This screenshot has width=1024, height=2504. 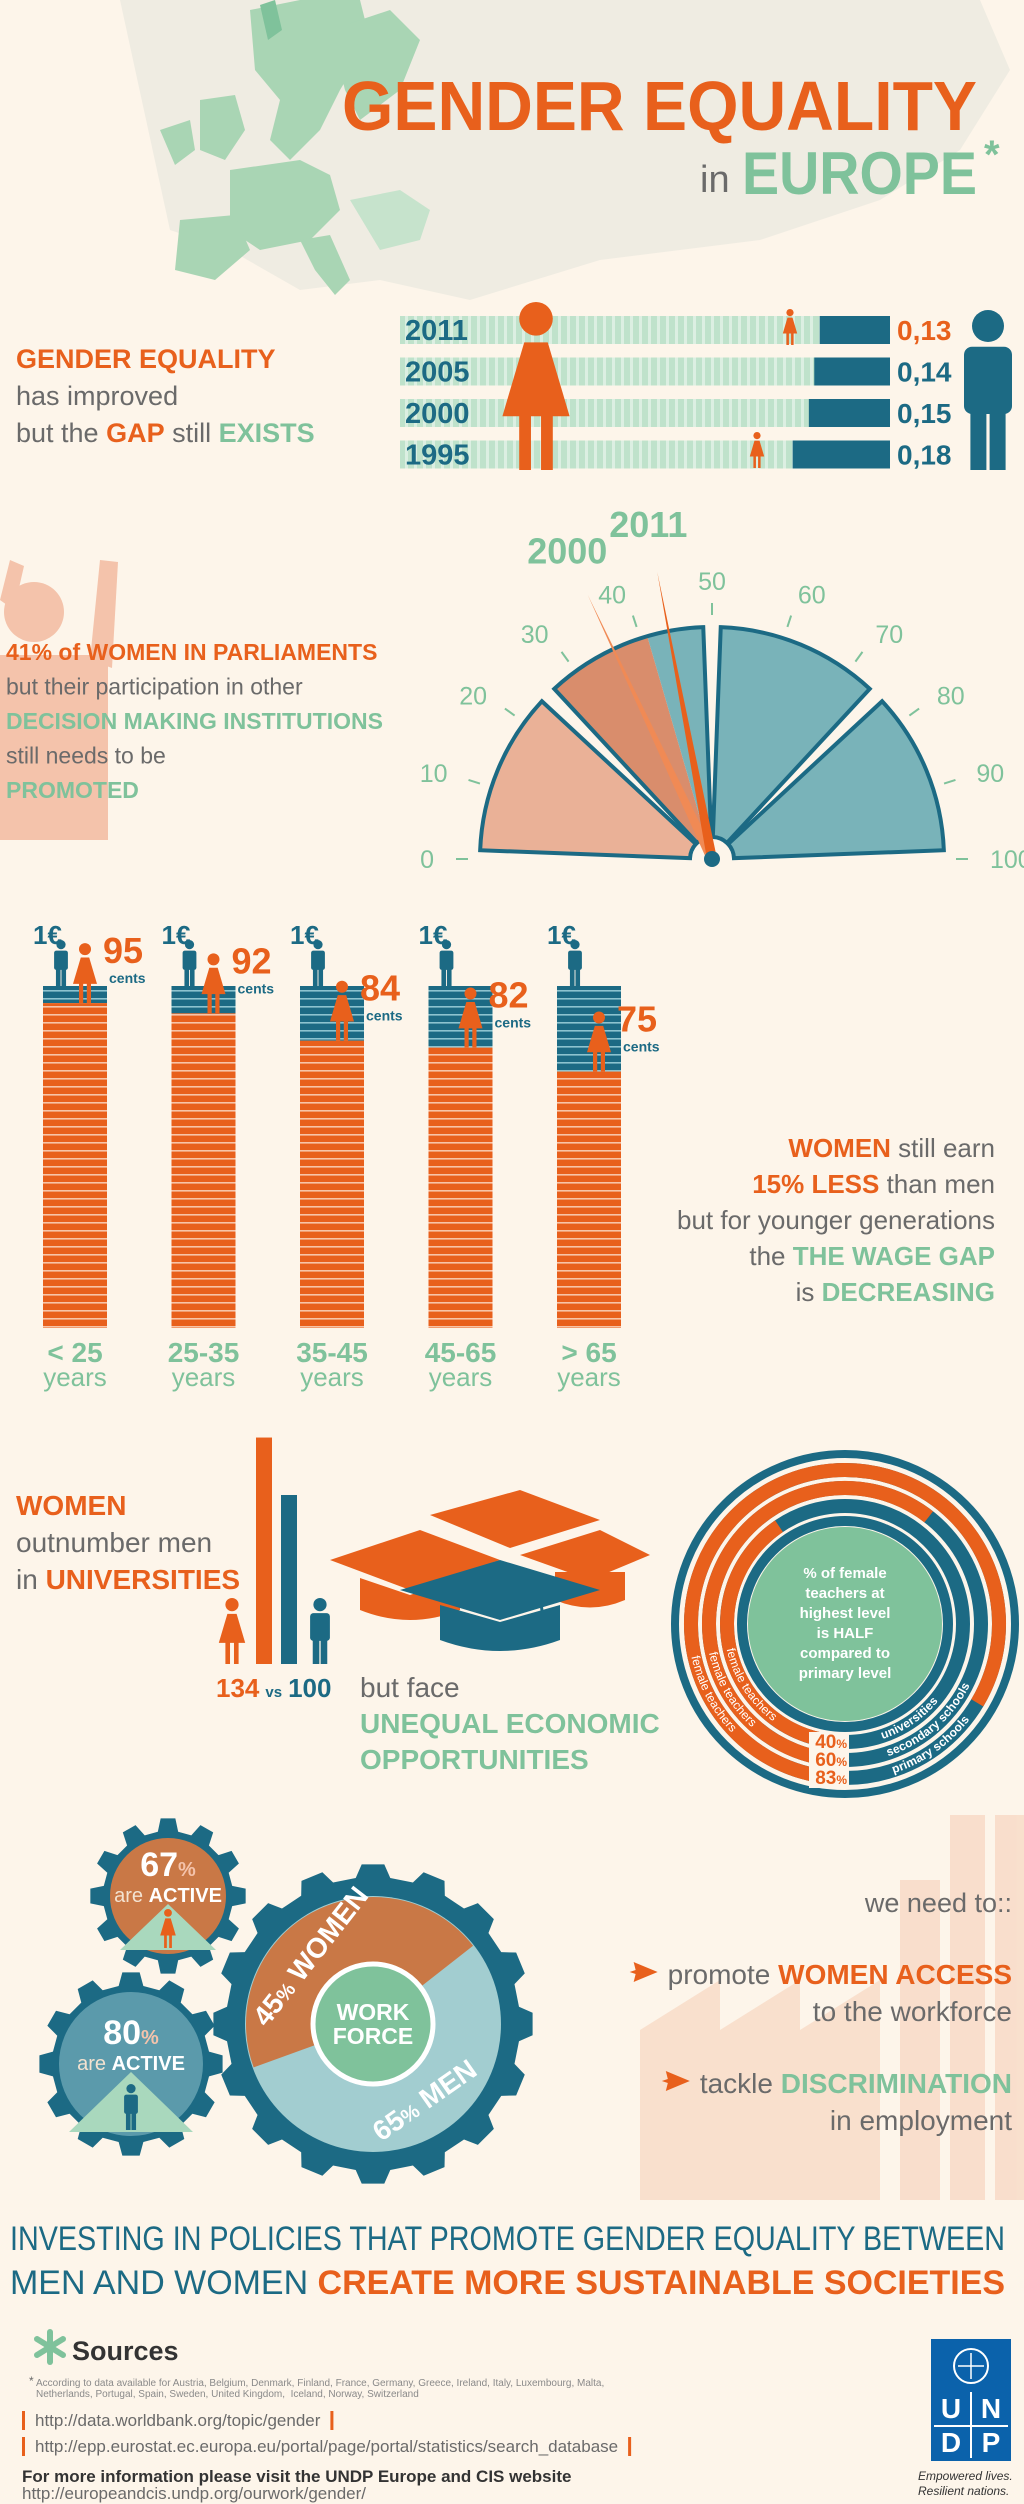 I want to click on wage-text: is DECREASING, so click(x=895, y=1292).